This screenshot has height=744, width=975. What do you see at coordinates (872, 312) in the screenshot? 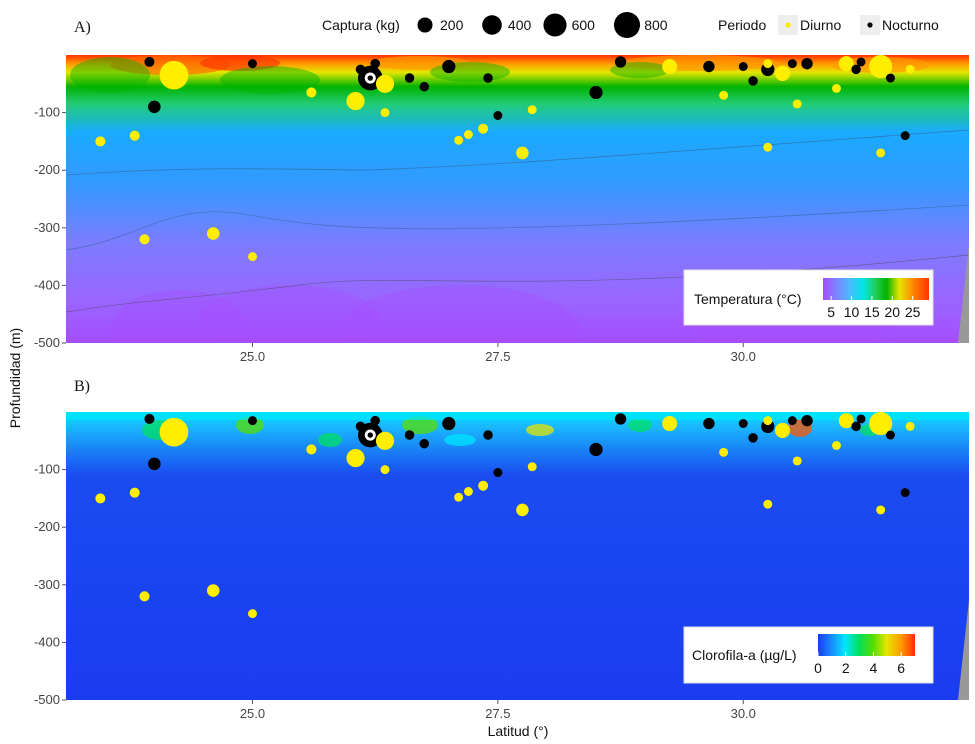
I see `colorbar-tick-label: 15` at bounding box center [872, 312].